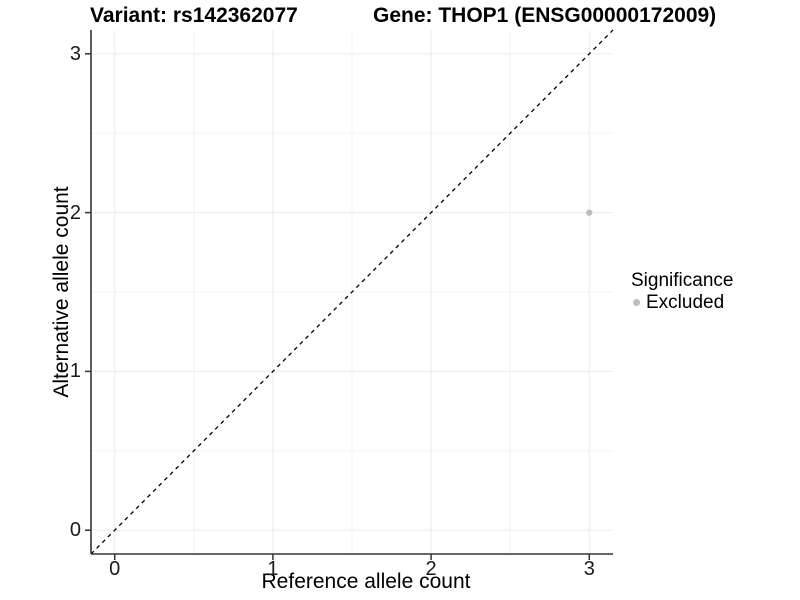  What do you see at coordinates (589, 569) in the screenshot?
I see `x-tick-label: 3` at bounding box center [589, 569].